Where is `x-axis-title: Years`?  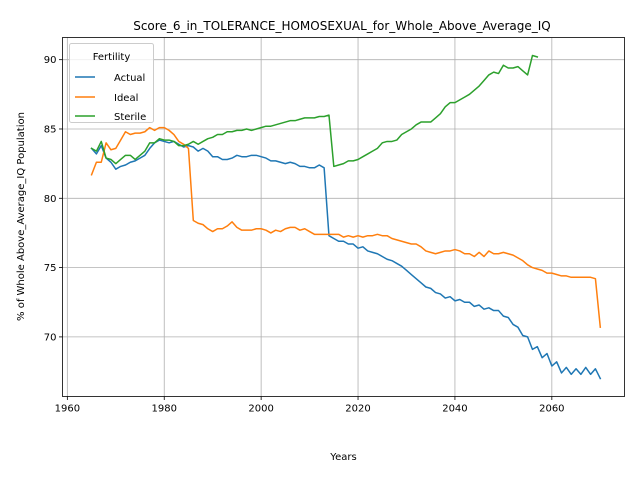
x-axis-title: Years is located at coordinates (342, 457).